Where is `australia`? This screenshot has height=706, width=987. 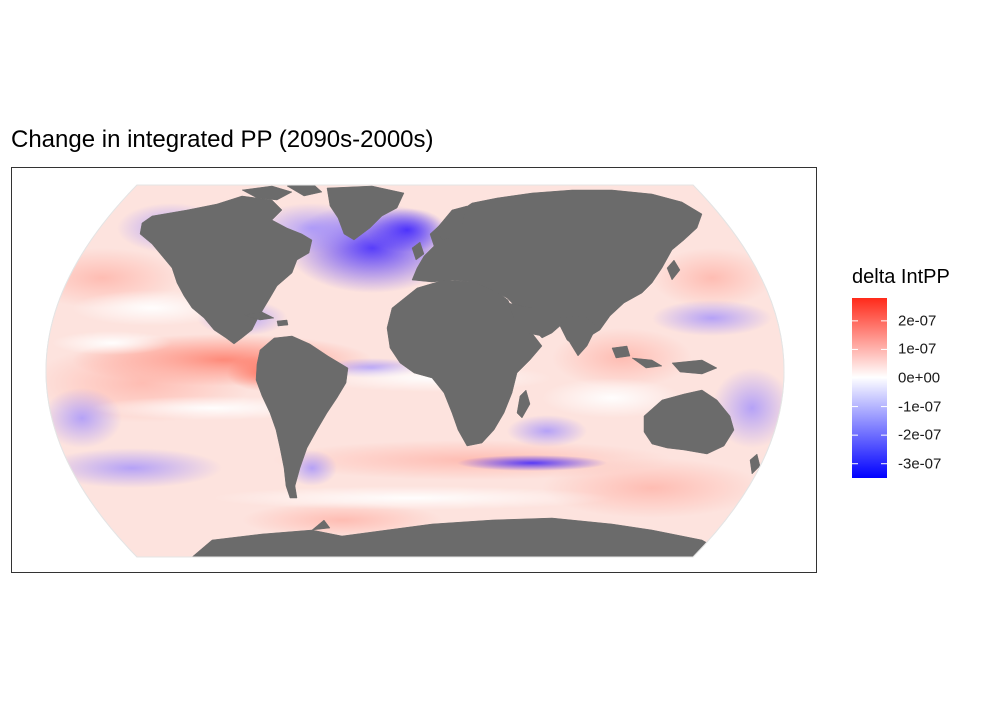 australia is located at coordinates (689, 422).